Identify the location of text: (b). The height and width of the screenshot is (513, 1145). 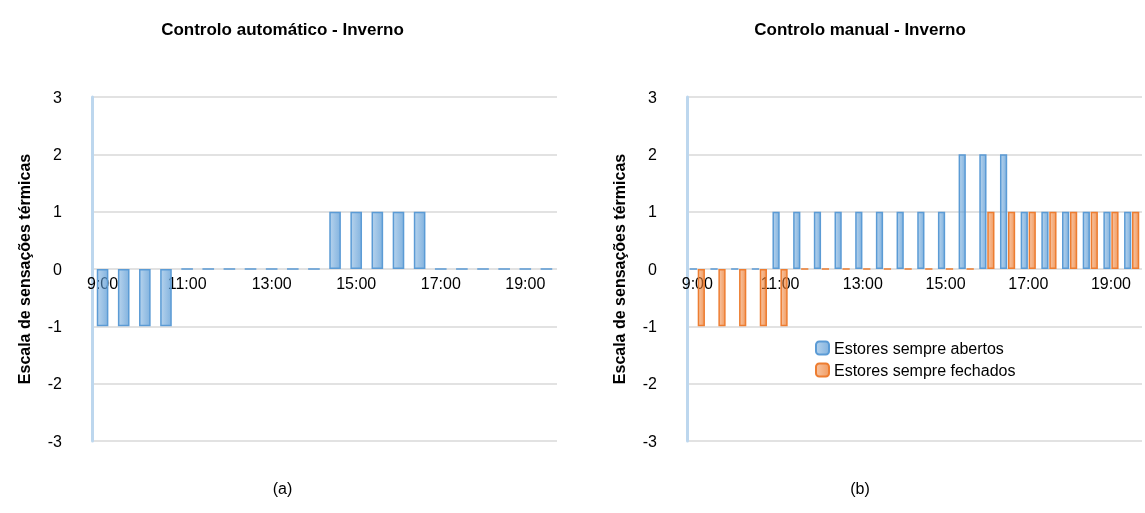
(860, 488).